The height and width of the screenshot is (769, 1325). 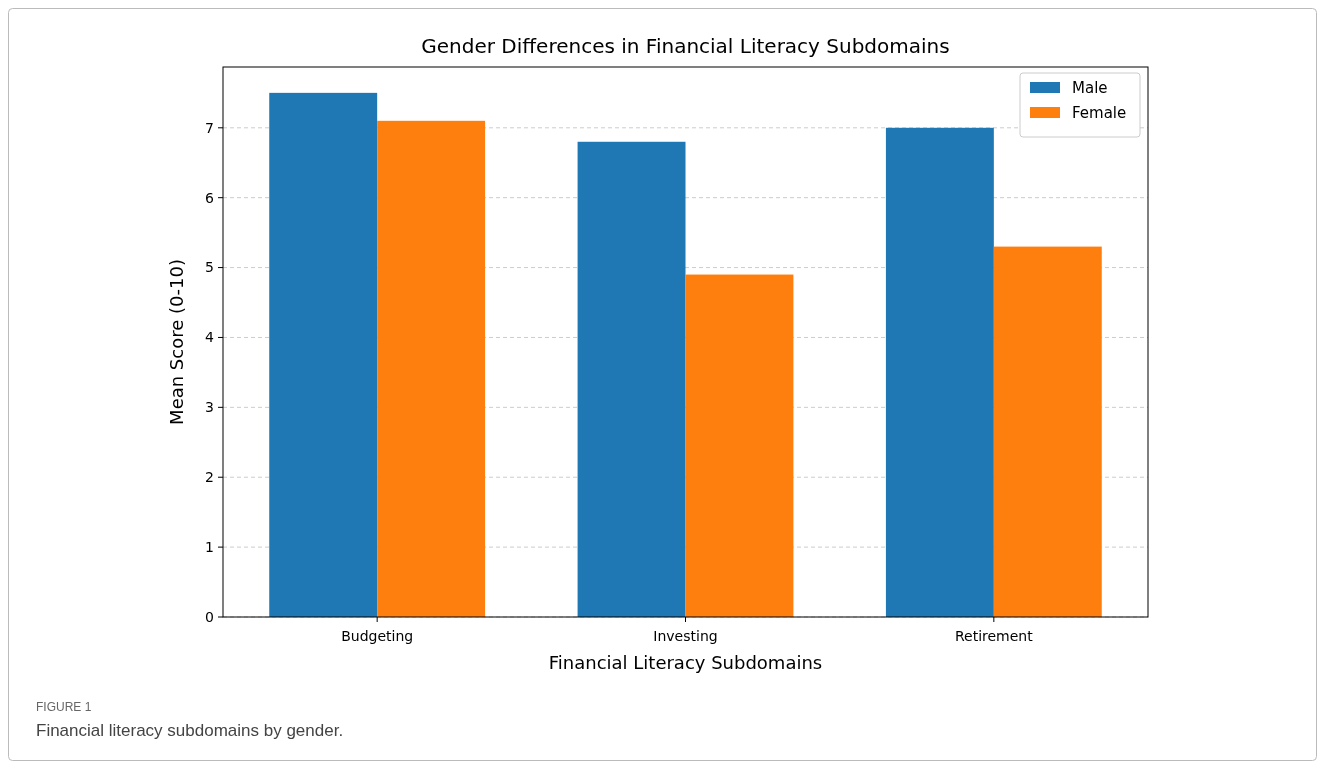 What do you see at coordinates (209, 616) in the screenshot?
I see `y-tick-label: 0` at bounding box center [209, 616].